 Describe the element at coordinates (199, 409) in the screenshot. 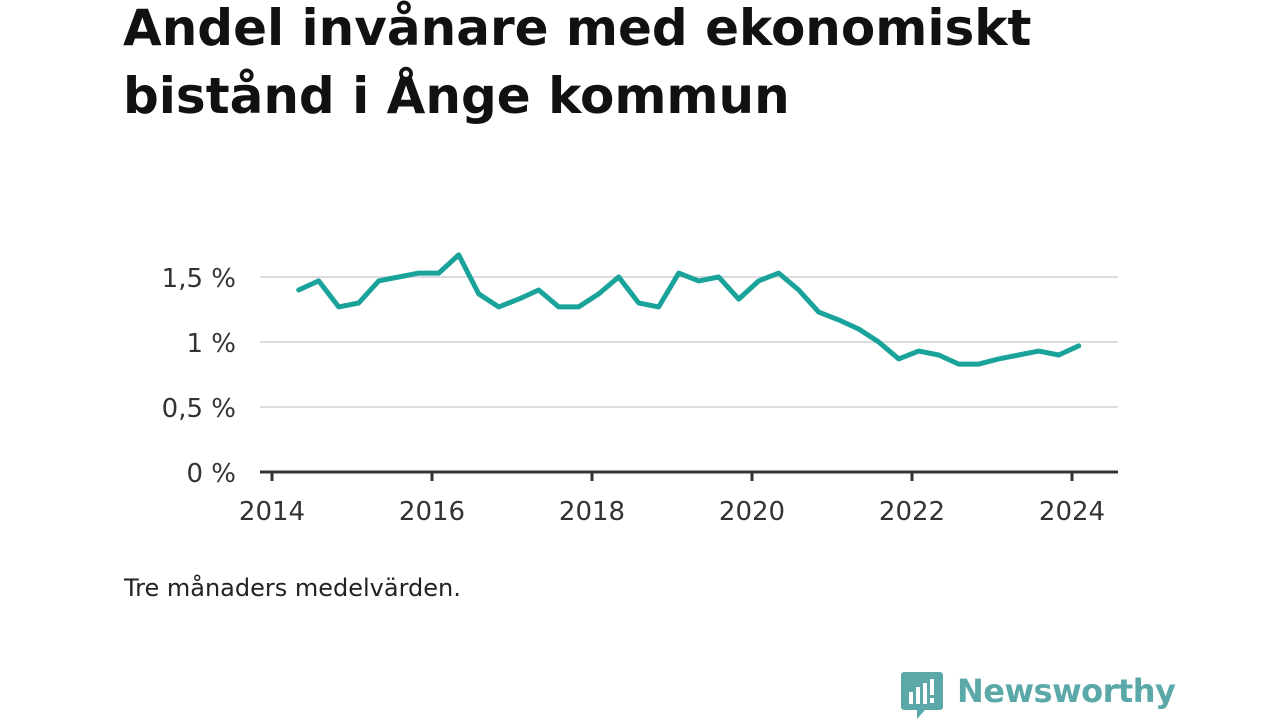

I see `y-tick-label: 0,5 %` at that location.